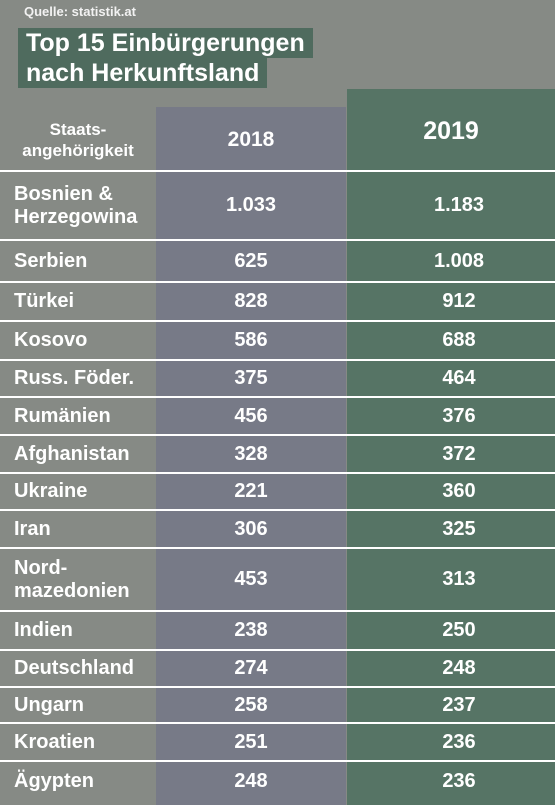  Describe the element at coordinates (251, 705) in the screenshot. I see `table-cell-2018: 258` at that location.